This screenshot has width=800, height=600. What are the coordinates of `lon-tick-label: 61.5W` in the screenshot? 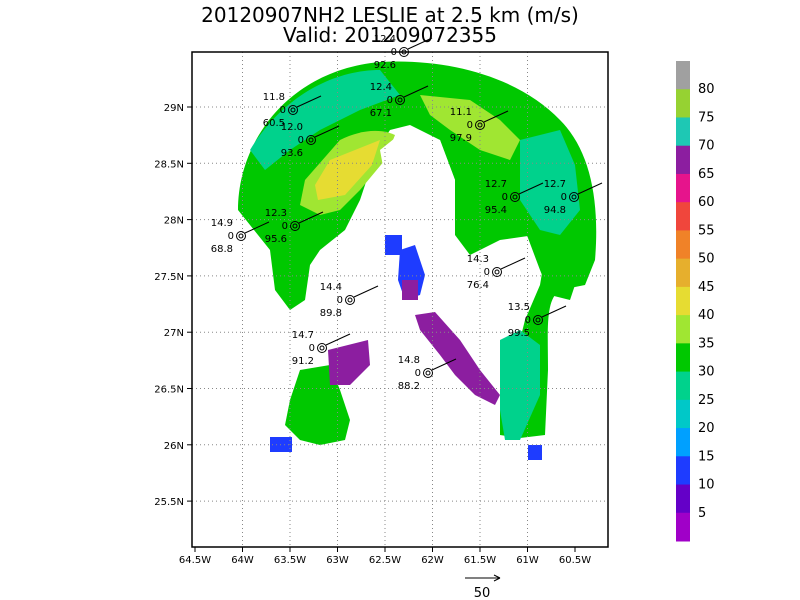 It's located at (480, 560).